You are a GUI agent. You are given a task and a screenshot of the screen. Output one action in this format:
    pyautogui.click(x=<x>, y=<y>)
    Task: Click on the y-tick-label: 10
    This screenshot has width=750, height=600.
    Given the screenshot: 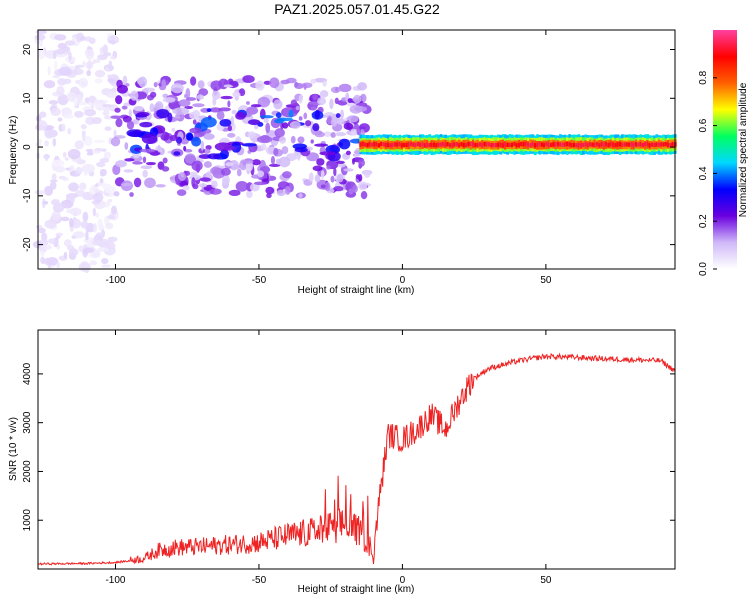 What is the action you would take?
    pyautogui.click(x=27, y=98)
    